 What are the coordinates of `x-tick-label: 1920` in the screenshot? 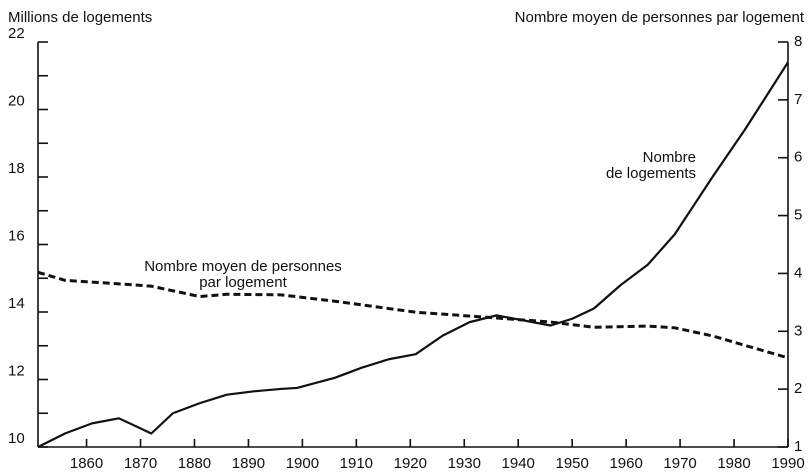 It's located at (410, 463).